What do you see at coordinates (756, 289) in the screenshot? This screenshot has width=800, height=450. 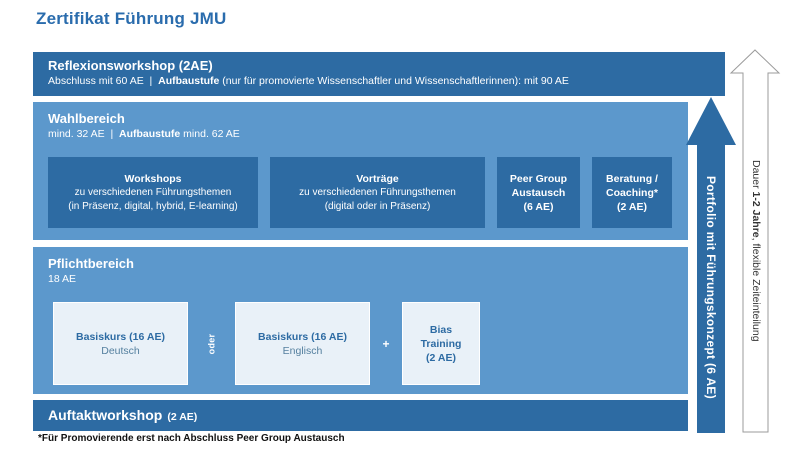 I see `duration-label-post: , flexible Zeiteinteilung` at bounding box center [756, 289].